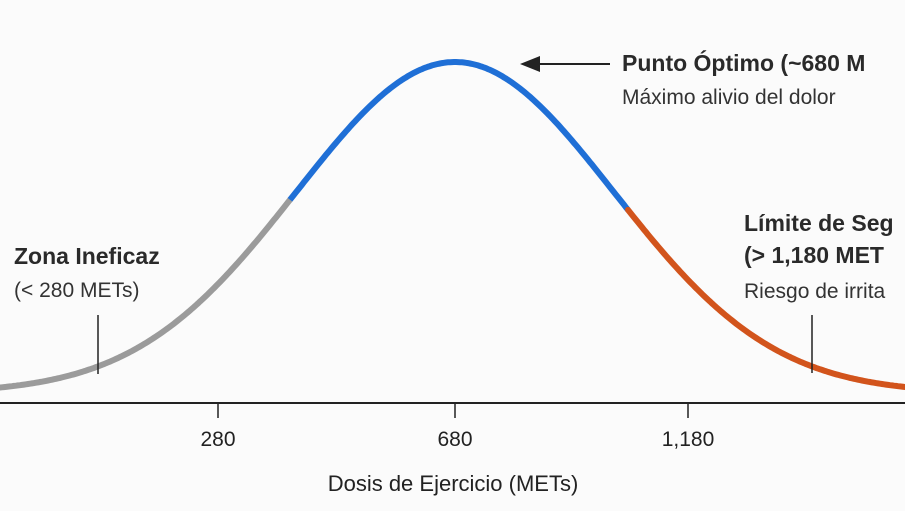  Describe the element at coordinates (729, 97) in the screenshot. I see `optimal-subtitle: Máximo alivio del dolor` at that location.